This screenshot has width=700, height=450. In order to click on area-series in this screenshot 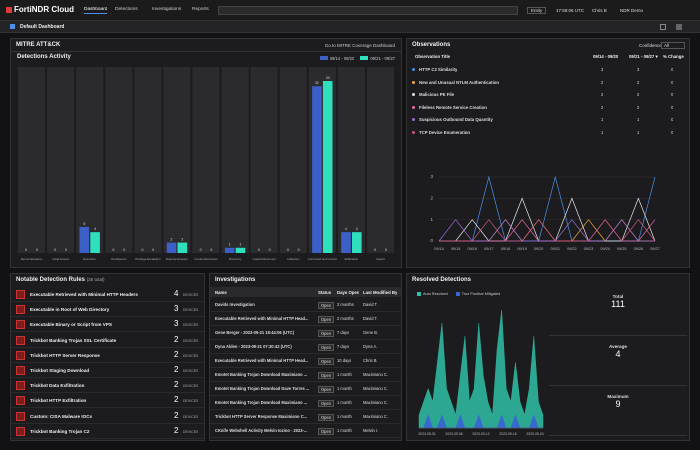, I will do `click(481, 369)`.